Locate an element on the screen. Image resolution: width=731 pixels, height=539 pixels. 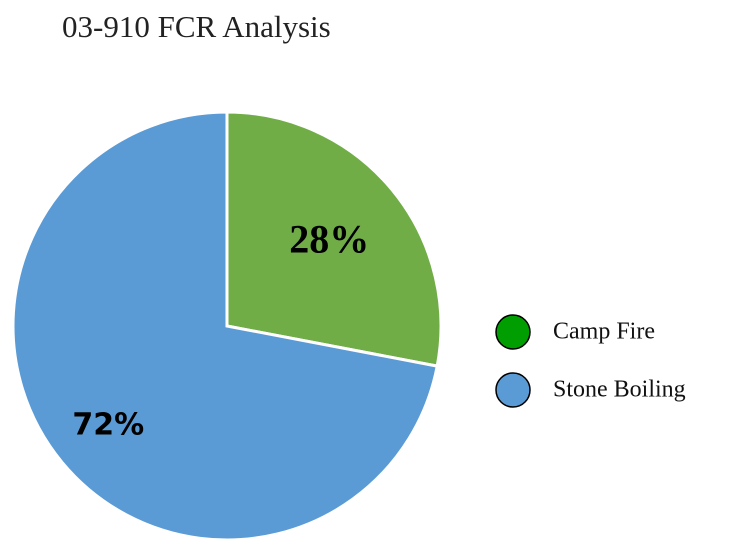
chart-title: 03-910 FCR Analysis is located at coordinates (196, 26).